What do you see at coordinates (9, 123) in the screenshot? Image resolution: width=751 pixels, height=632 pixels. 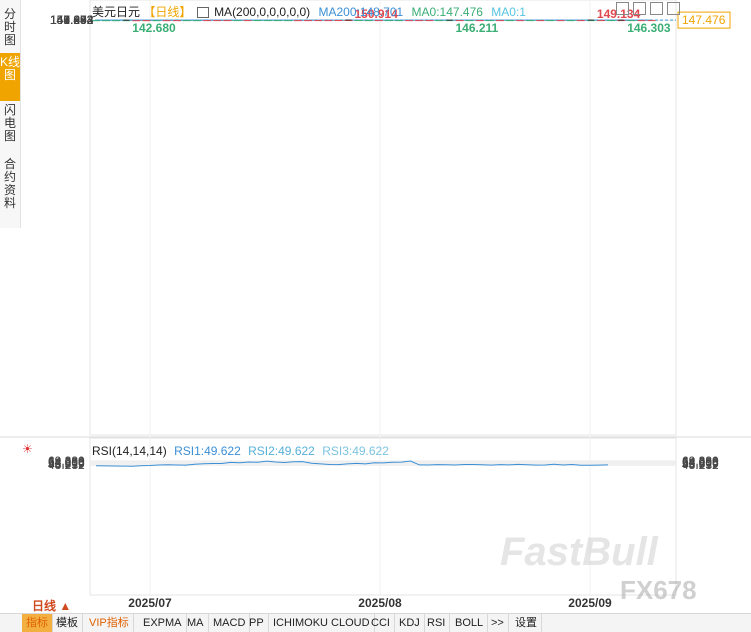 I see `side-tab-2: 闪电图` at bounding box center [9, 123].